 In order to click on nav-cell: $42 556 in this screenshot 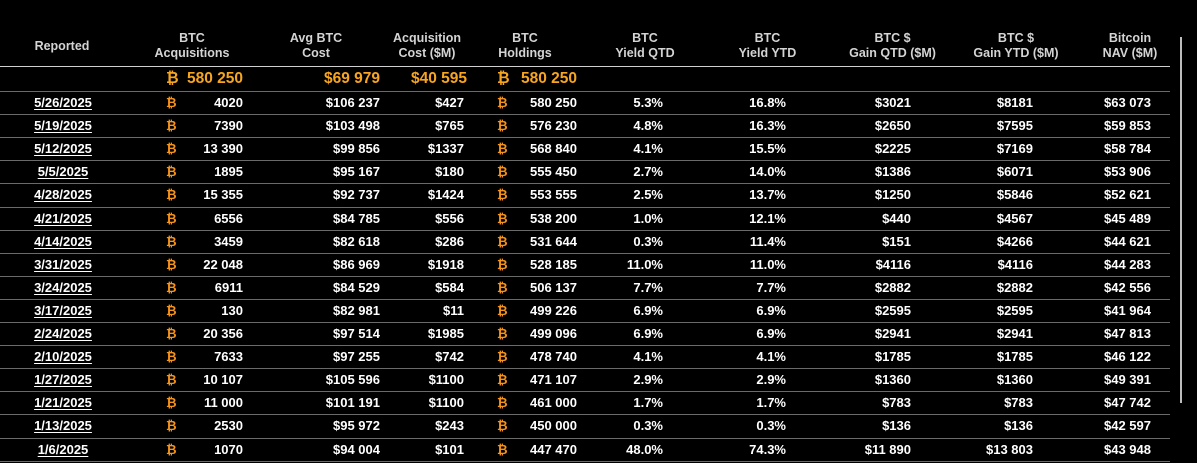, I will do `click(1127, 287)`.